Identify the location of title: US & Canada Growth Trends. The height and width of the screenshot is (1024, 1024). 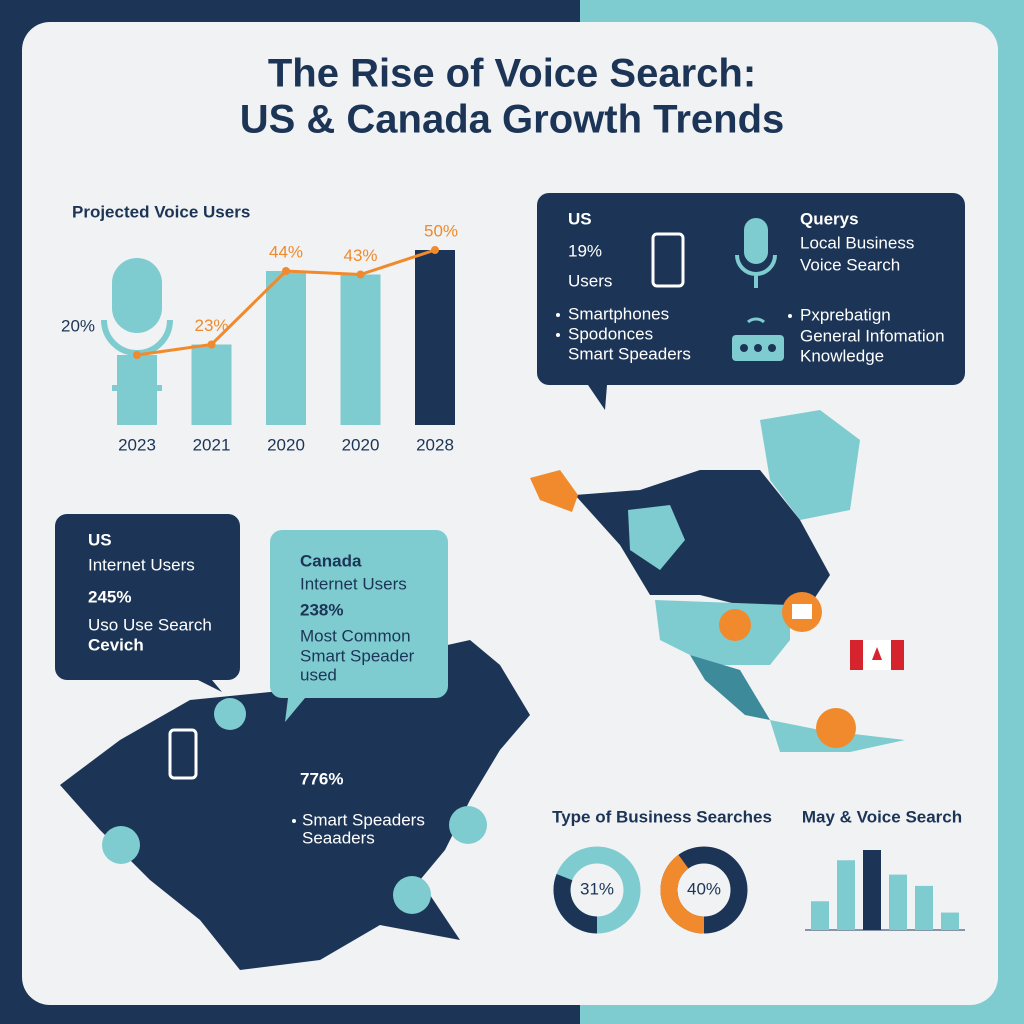
(512, 120).